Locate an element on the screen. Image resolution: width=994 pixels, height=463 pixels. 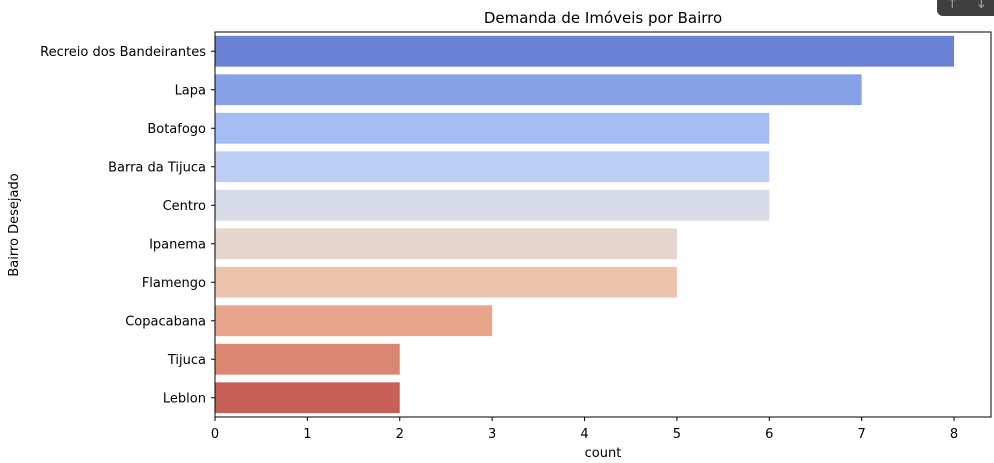
y-tick-label: Barra da Tijuca is located at coordinates (157, 167).